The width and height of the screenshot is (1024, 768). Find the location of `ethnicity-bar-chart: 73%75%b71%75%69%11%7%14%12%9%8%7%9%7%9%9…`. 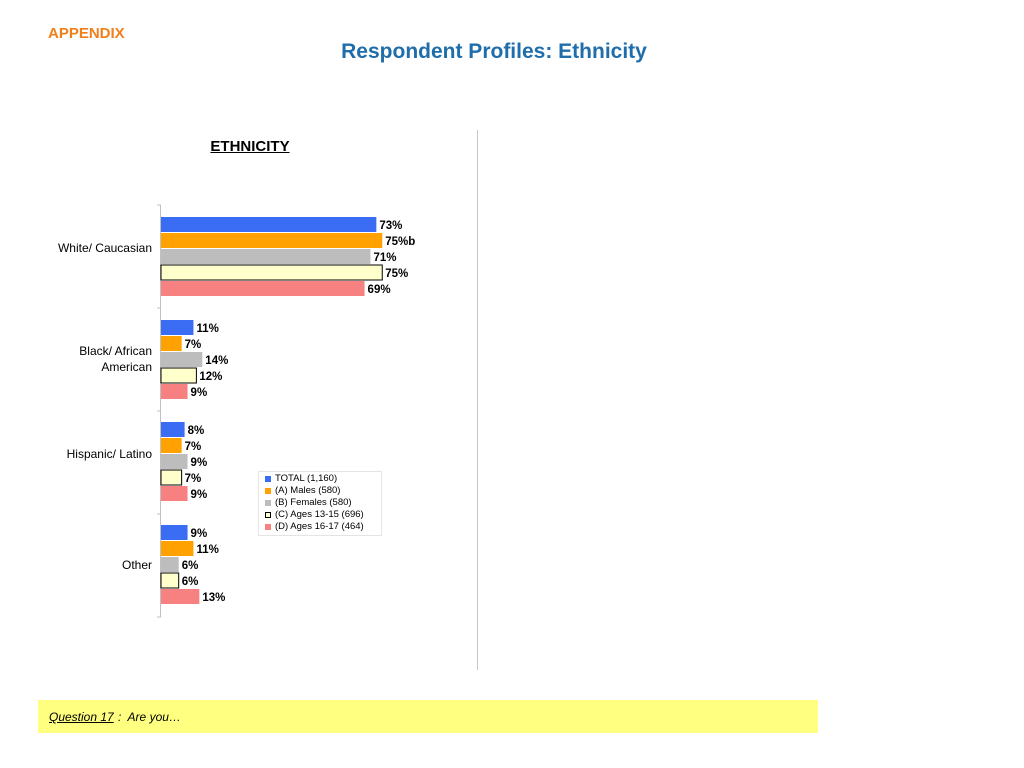

ethnicity-bar-chart: 73%75%b71%75%69%11%7%14%12%9%8%7%9%7%9%9… is located at coordinates (286, 411).